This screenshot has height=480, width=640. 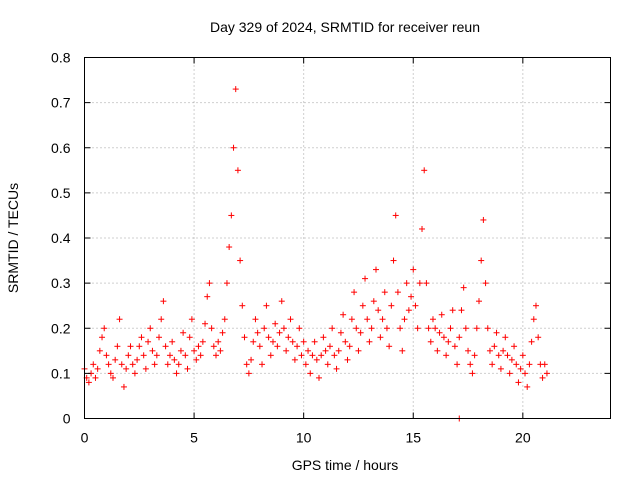 I want to click on y-tick-label: 0.4, so click(x=61, y=238).